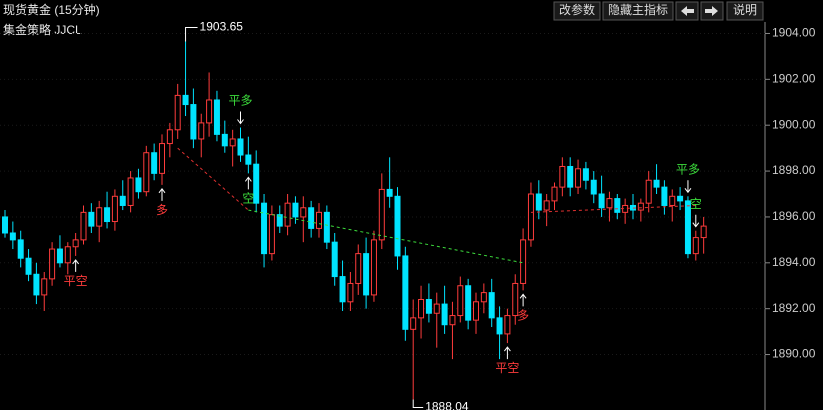 The image size is (823, 410). Describe the element at coordinates (240, 101) in the screenshot. I see `signal-label: 平多` at that location.